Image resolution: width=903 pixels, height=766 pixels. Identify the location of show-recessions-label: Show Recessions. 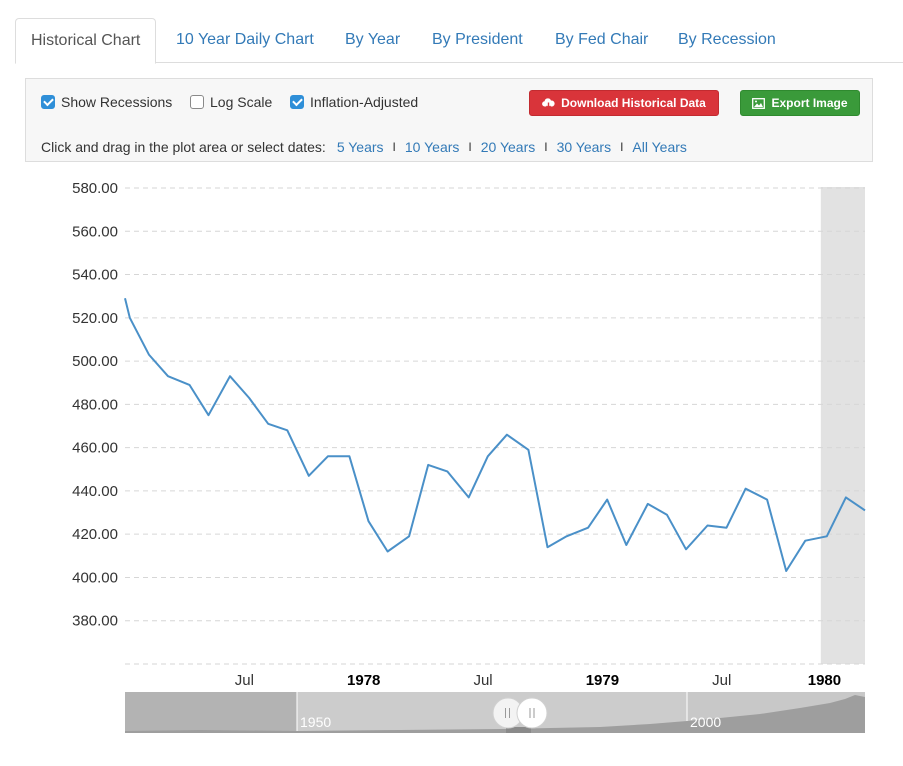
(117, 102).